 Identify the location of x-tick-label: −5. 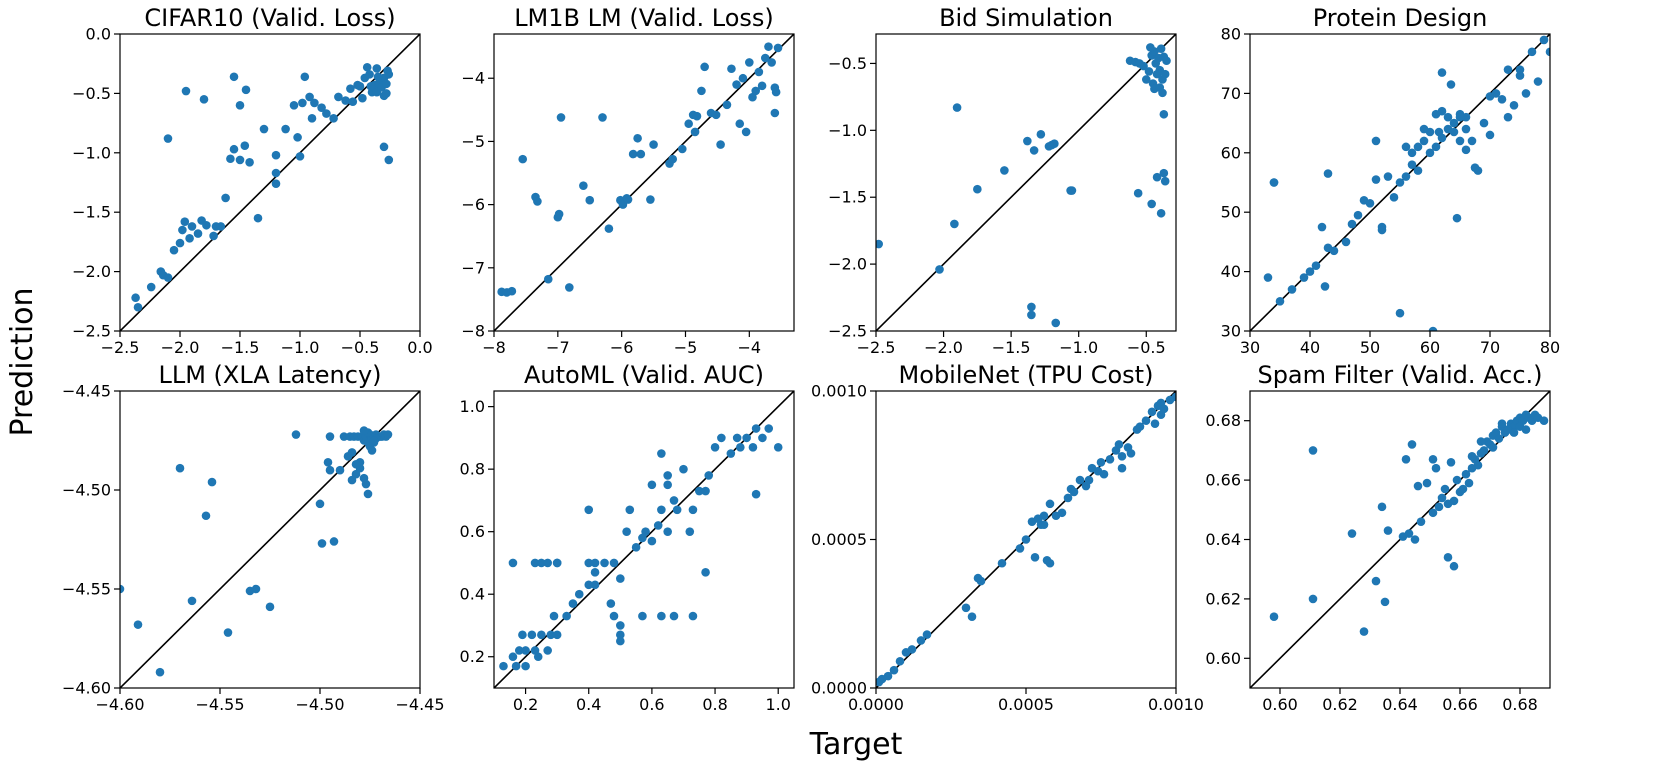
(686, 347).